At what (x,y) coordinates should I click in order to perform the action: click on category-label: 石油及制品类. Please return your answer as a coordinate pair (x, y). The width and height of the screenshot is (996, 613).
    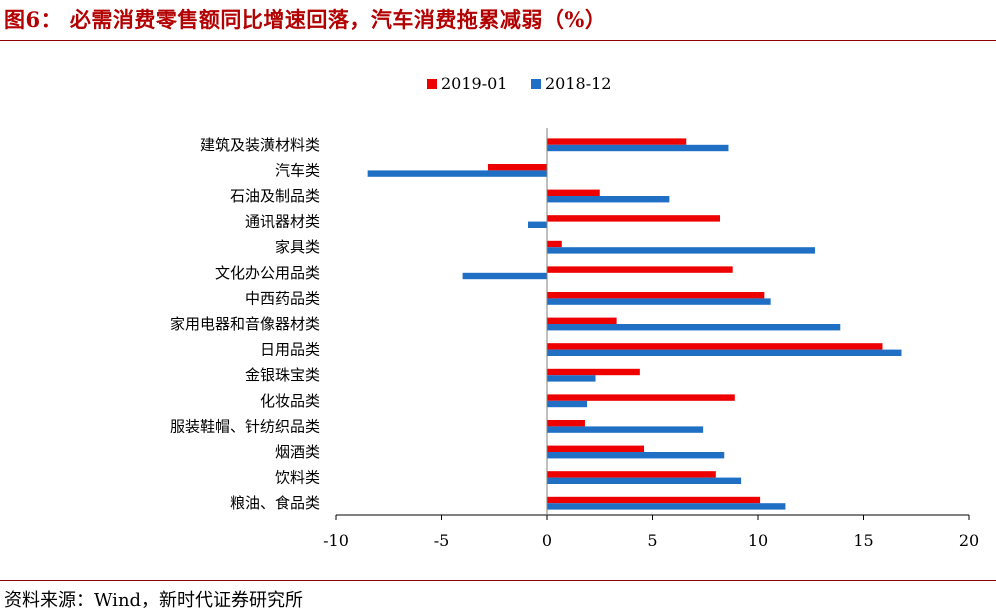
    Looking at the image, I should click on (275, 196).